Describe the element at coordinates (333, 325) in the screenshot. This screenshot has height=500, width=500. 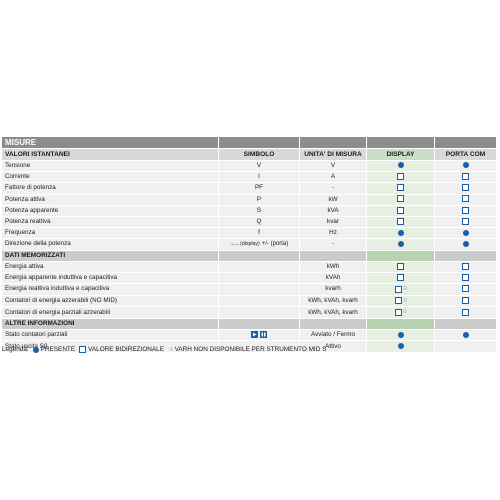
I see `unit-cell` at that location.